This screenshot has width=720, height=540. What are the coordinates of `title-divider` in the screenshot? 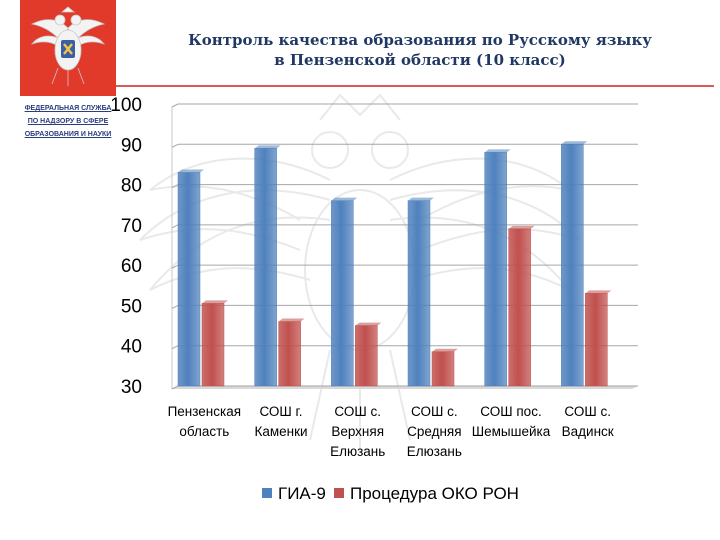 It's located at (415, 86).